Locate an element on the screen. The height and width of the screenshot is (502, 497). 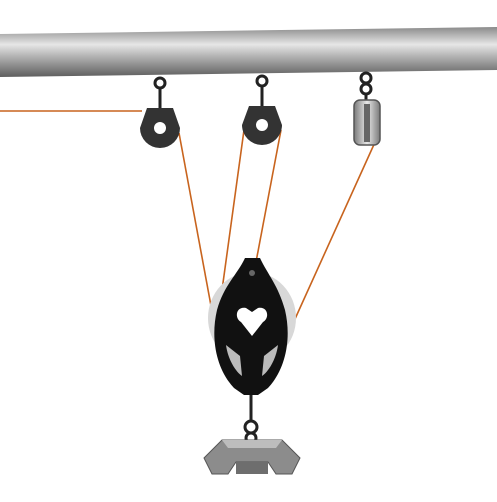
overhead-bar is located at coordinates (248, 52).